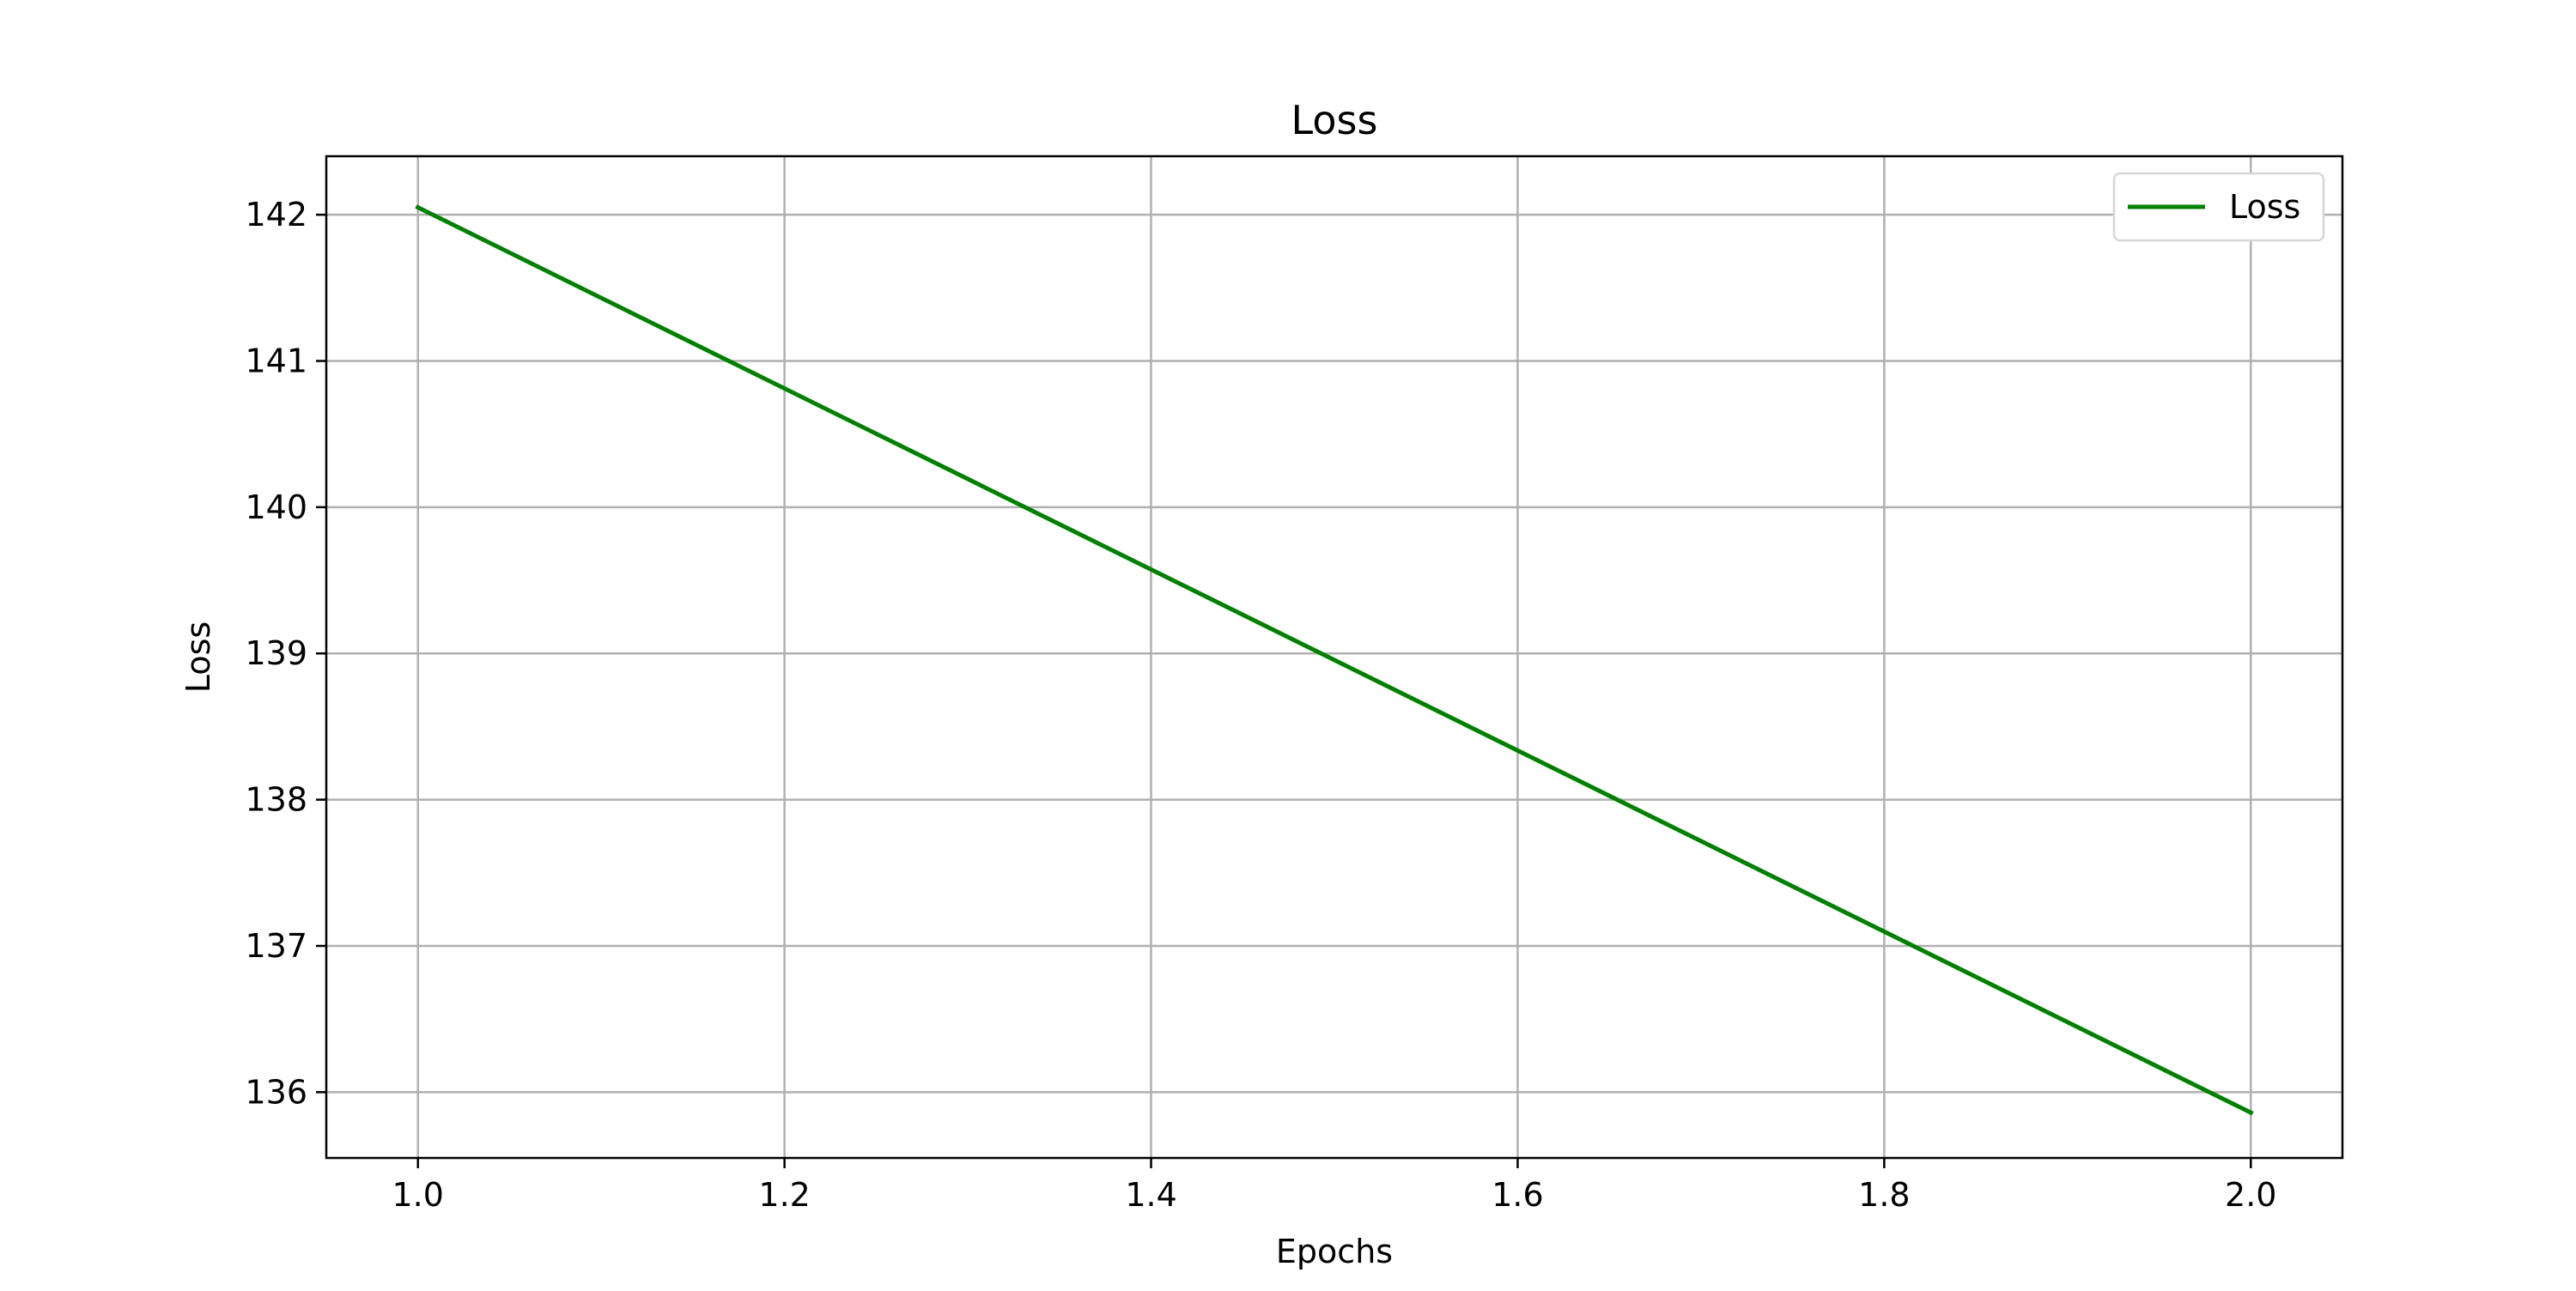 The width and height of the screenshot is (2576, 1291). I want to click on y-tick-label: 137, so click(276, 946).